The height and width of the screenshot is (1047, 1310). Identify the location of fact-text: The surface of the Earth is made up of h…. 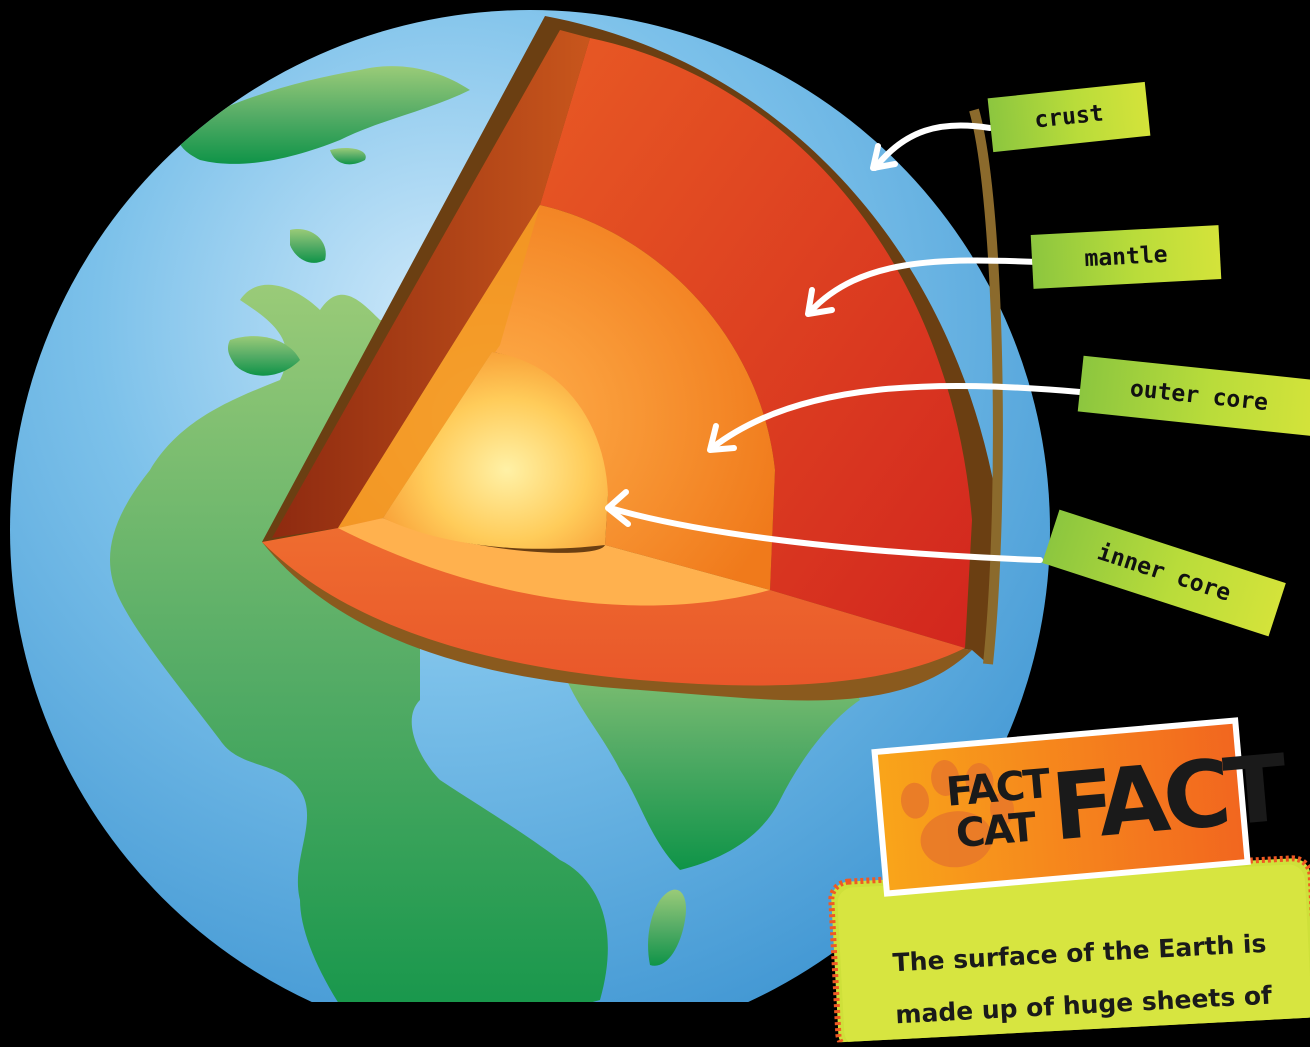
(1082, 979).